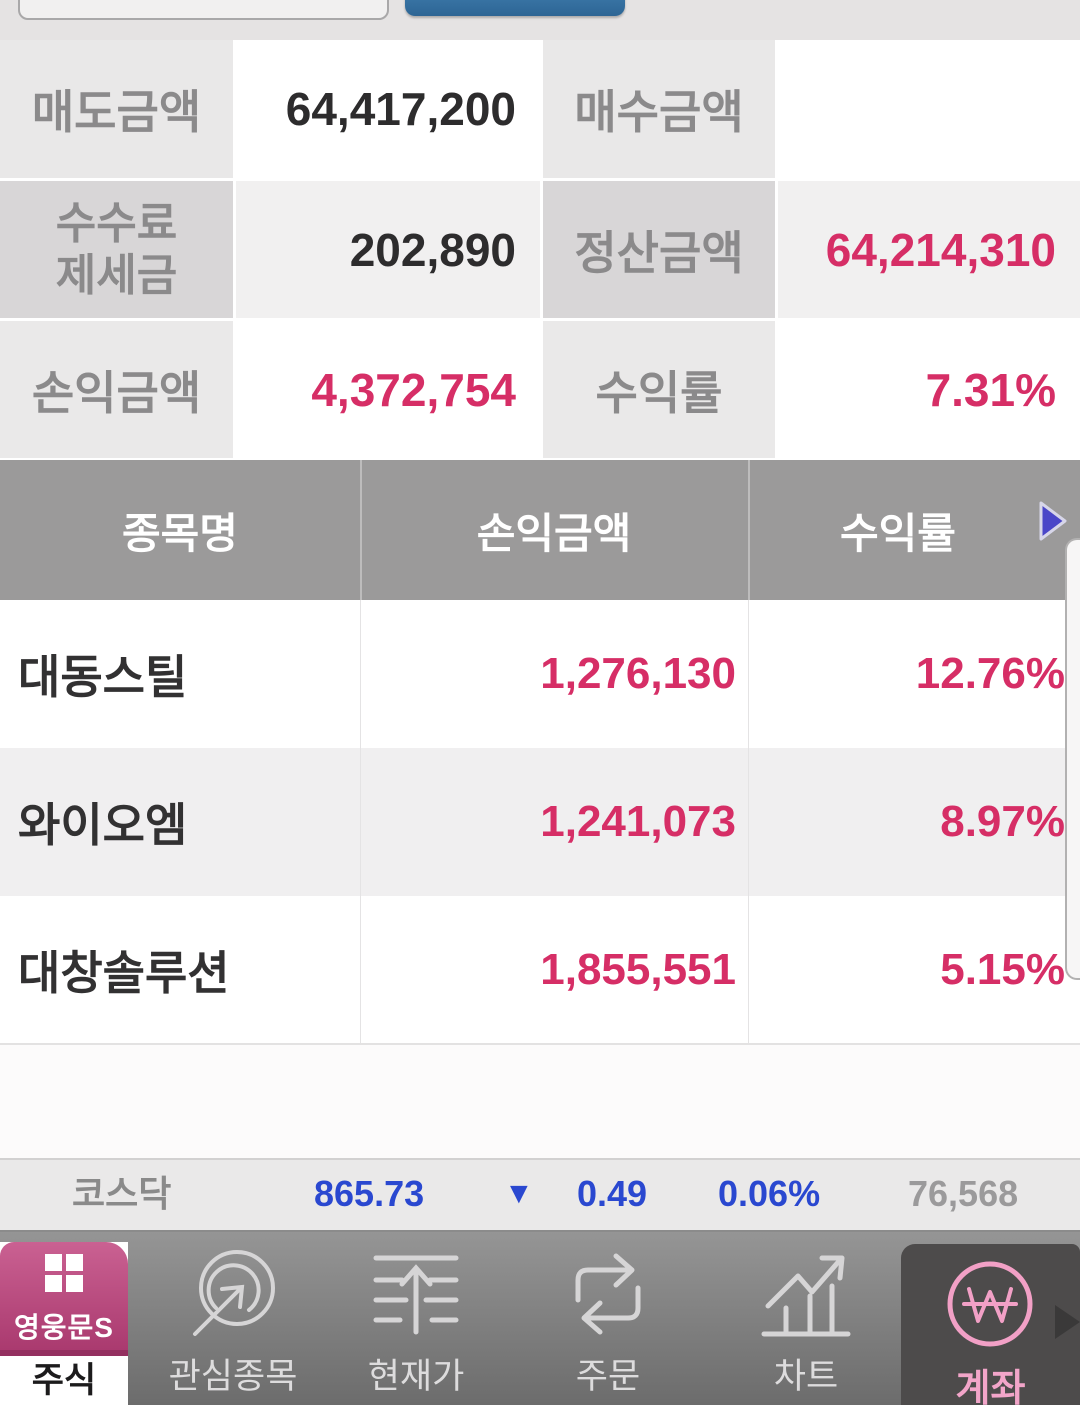  I want to click on sell-amount-label: 매도금액, so click(116, 109).